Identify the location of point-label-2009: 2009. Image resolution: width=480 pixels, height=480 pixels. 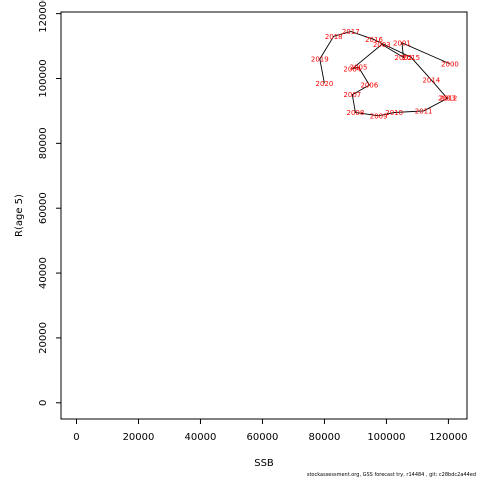
(379, 116).